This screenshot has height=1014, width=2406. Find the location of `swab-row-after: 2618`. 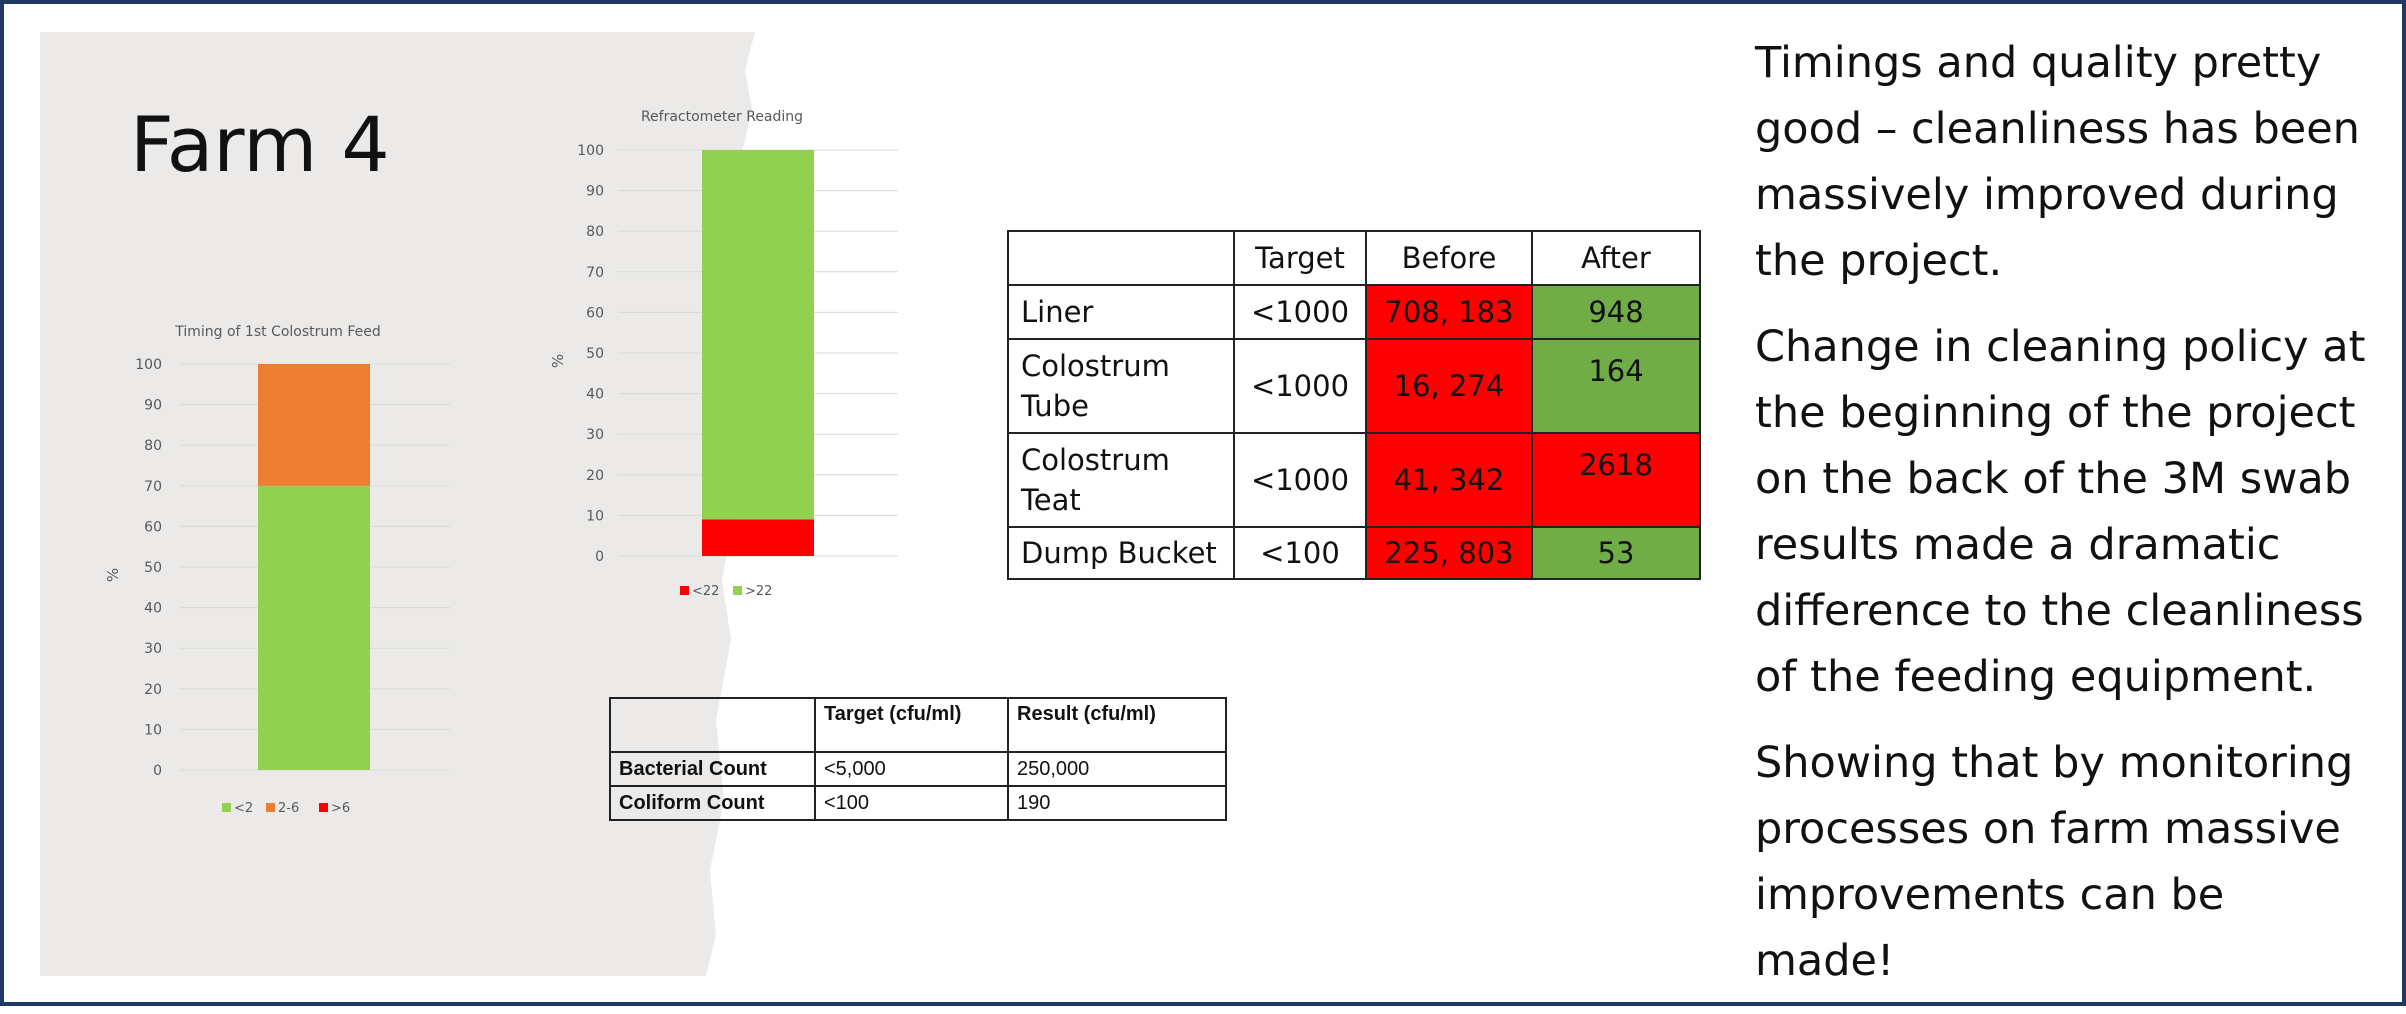

swab-row-after: 2618 is located at coordinates (1616, 480).